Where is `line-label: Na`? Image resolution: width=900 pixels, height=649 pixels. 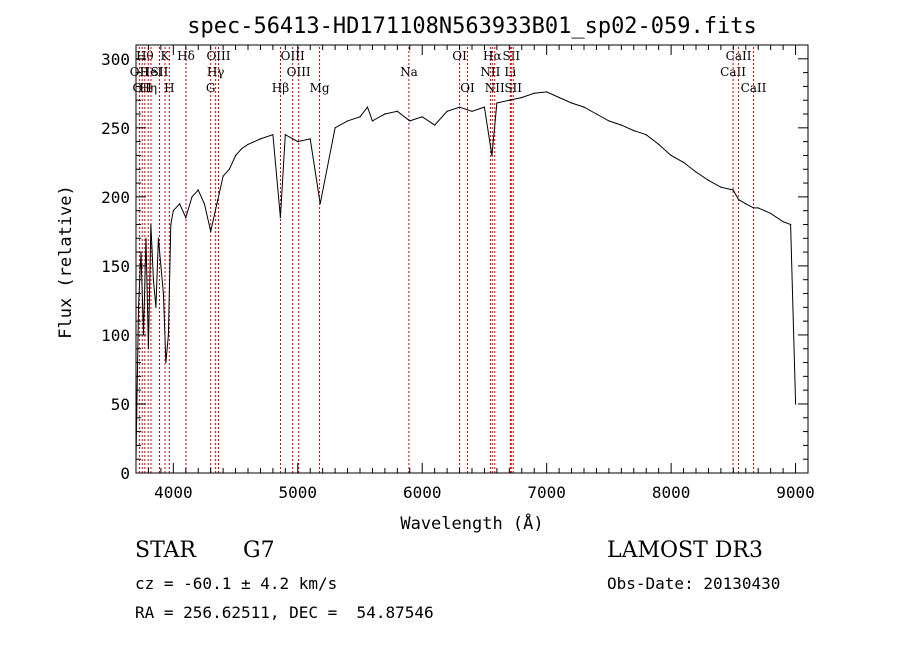 line-label: Na is located at coordinates (409, 72).